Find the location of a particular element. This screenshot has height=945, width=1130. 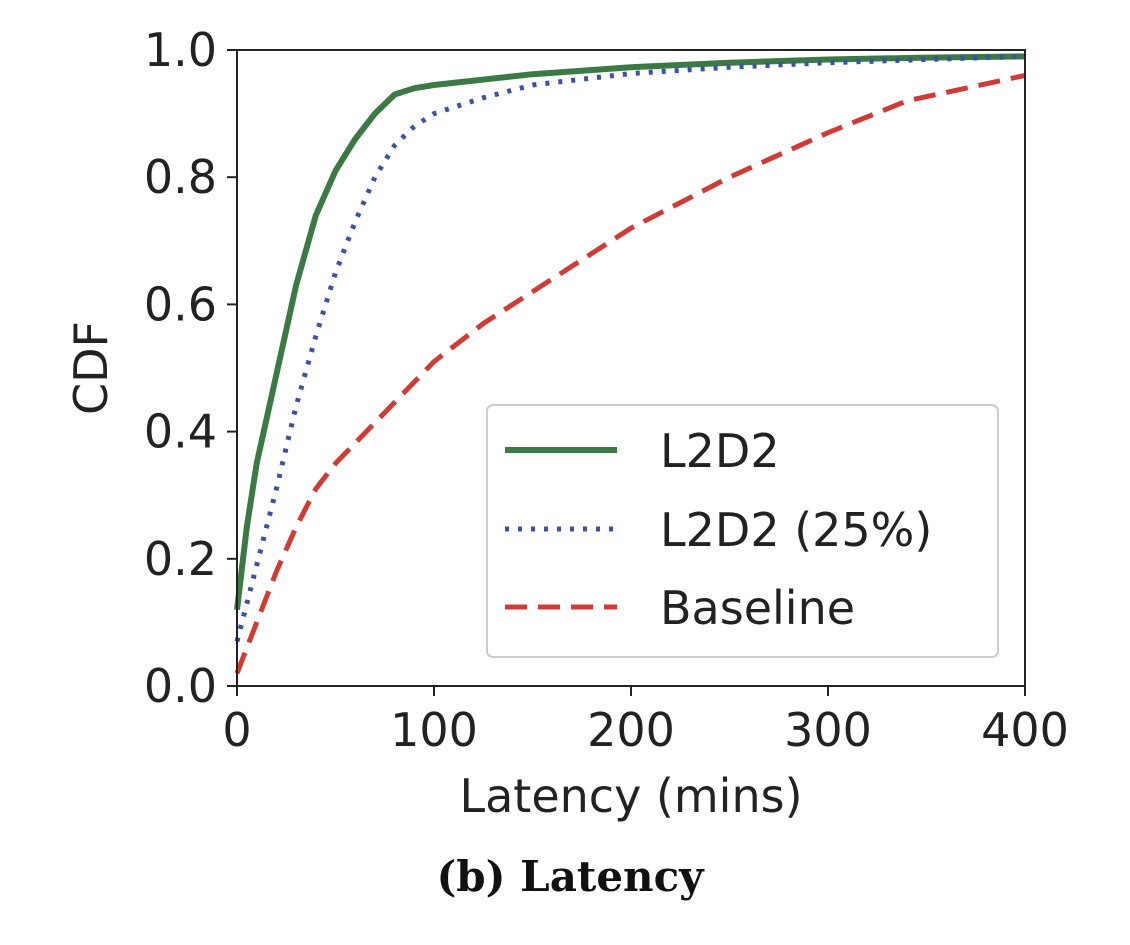

x-axis-label: Latency (mins) is located at coordinates (630, 796).